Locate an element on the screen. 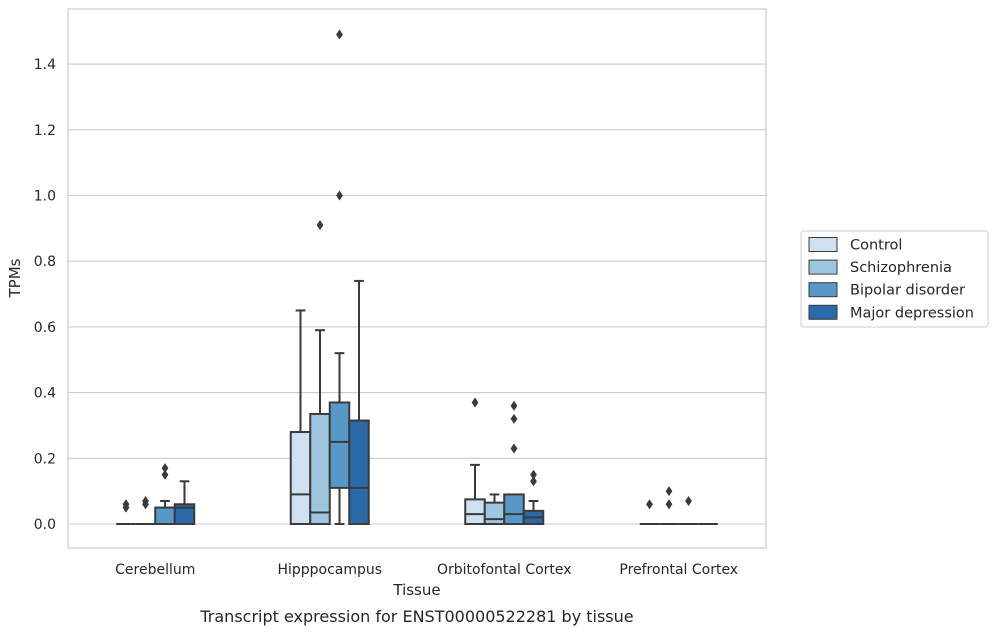  y-axis-label: TPMs is located at coordinates (15, 278).